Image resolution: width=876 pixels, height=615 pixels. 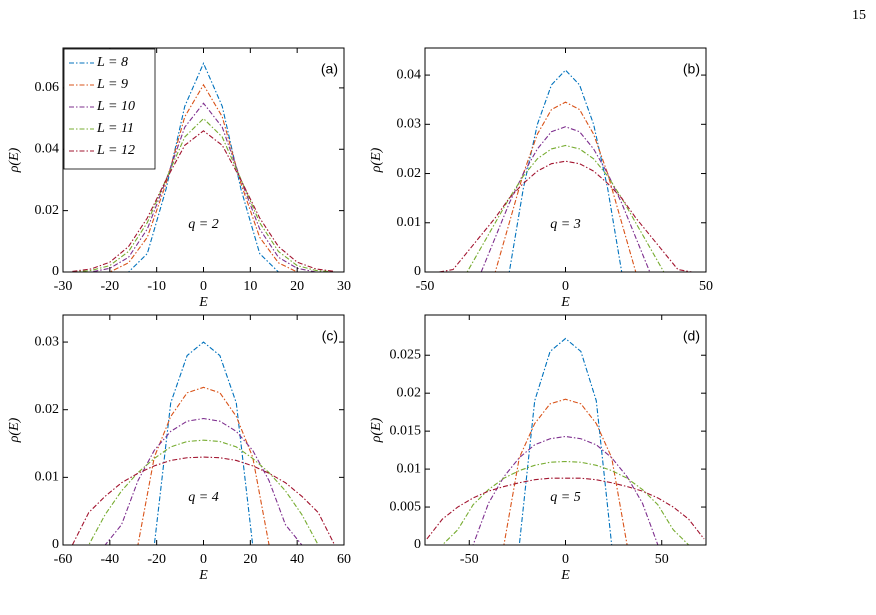 What do you see at coordinates (112, 84) in the screenshot?
I see `legend-label: L = 9` at bounding box center [112, 84].